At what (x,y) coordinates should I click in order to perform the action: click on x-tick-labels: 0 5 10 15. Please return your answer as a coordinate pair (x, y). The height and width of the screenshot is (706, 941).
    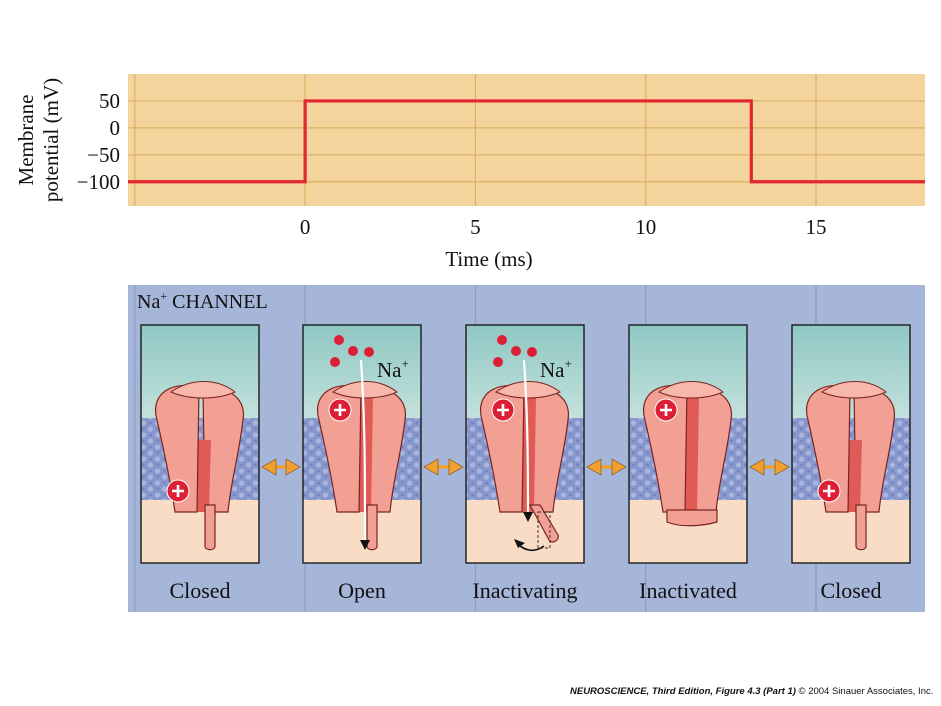
    Looking at the image, I should click on (563, 227).